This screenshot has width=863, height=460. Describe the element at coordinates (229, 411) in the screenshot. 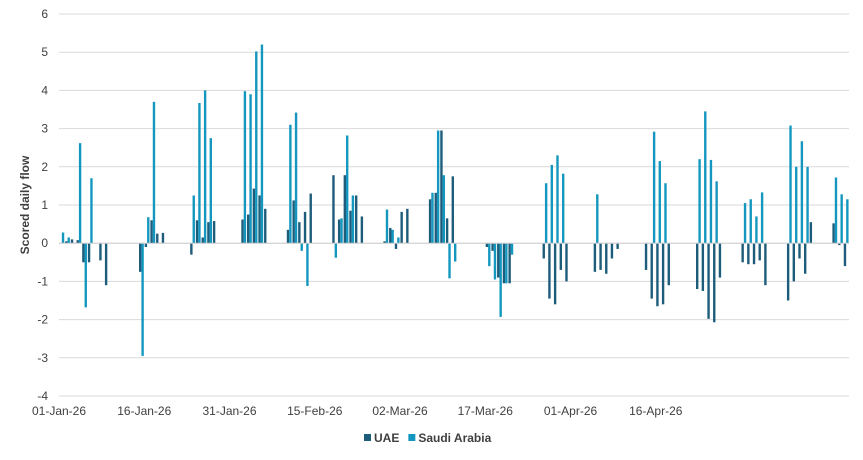

I see `x-tick-label: 31-Jan-26` at that location.